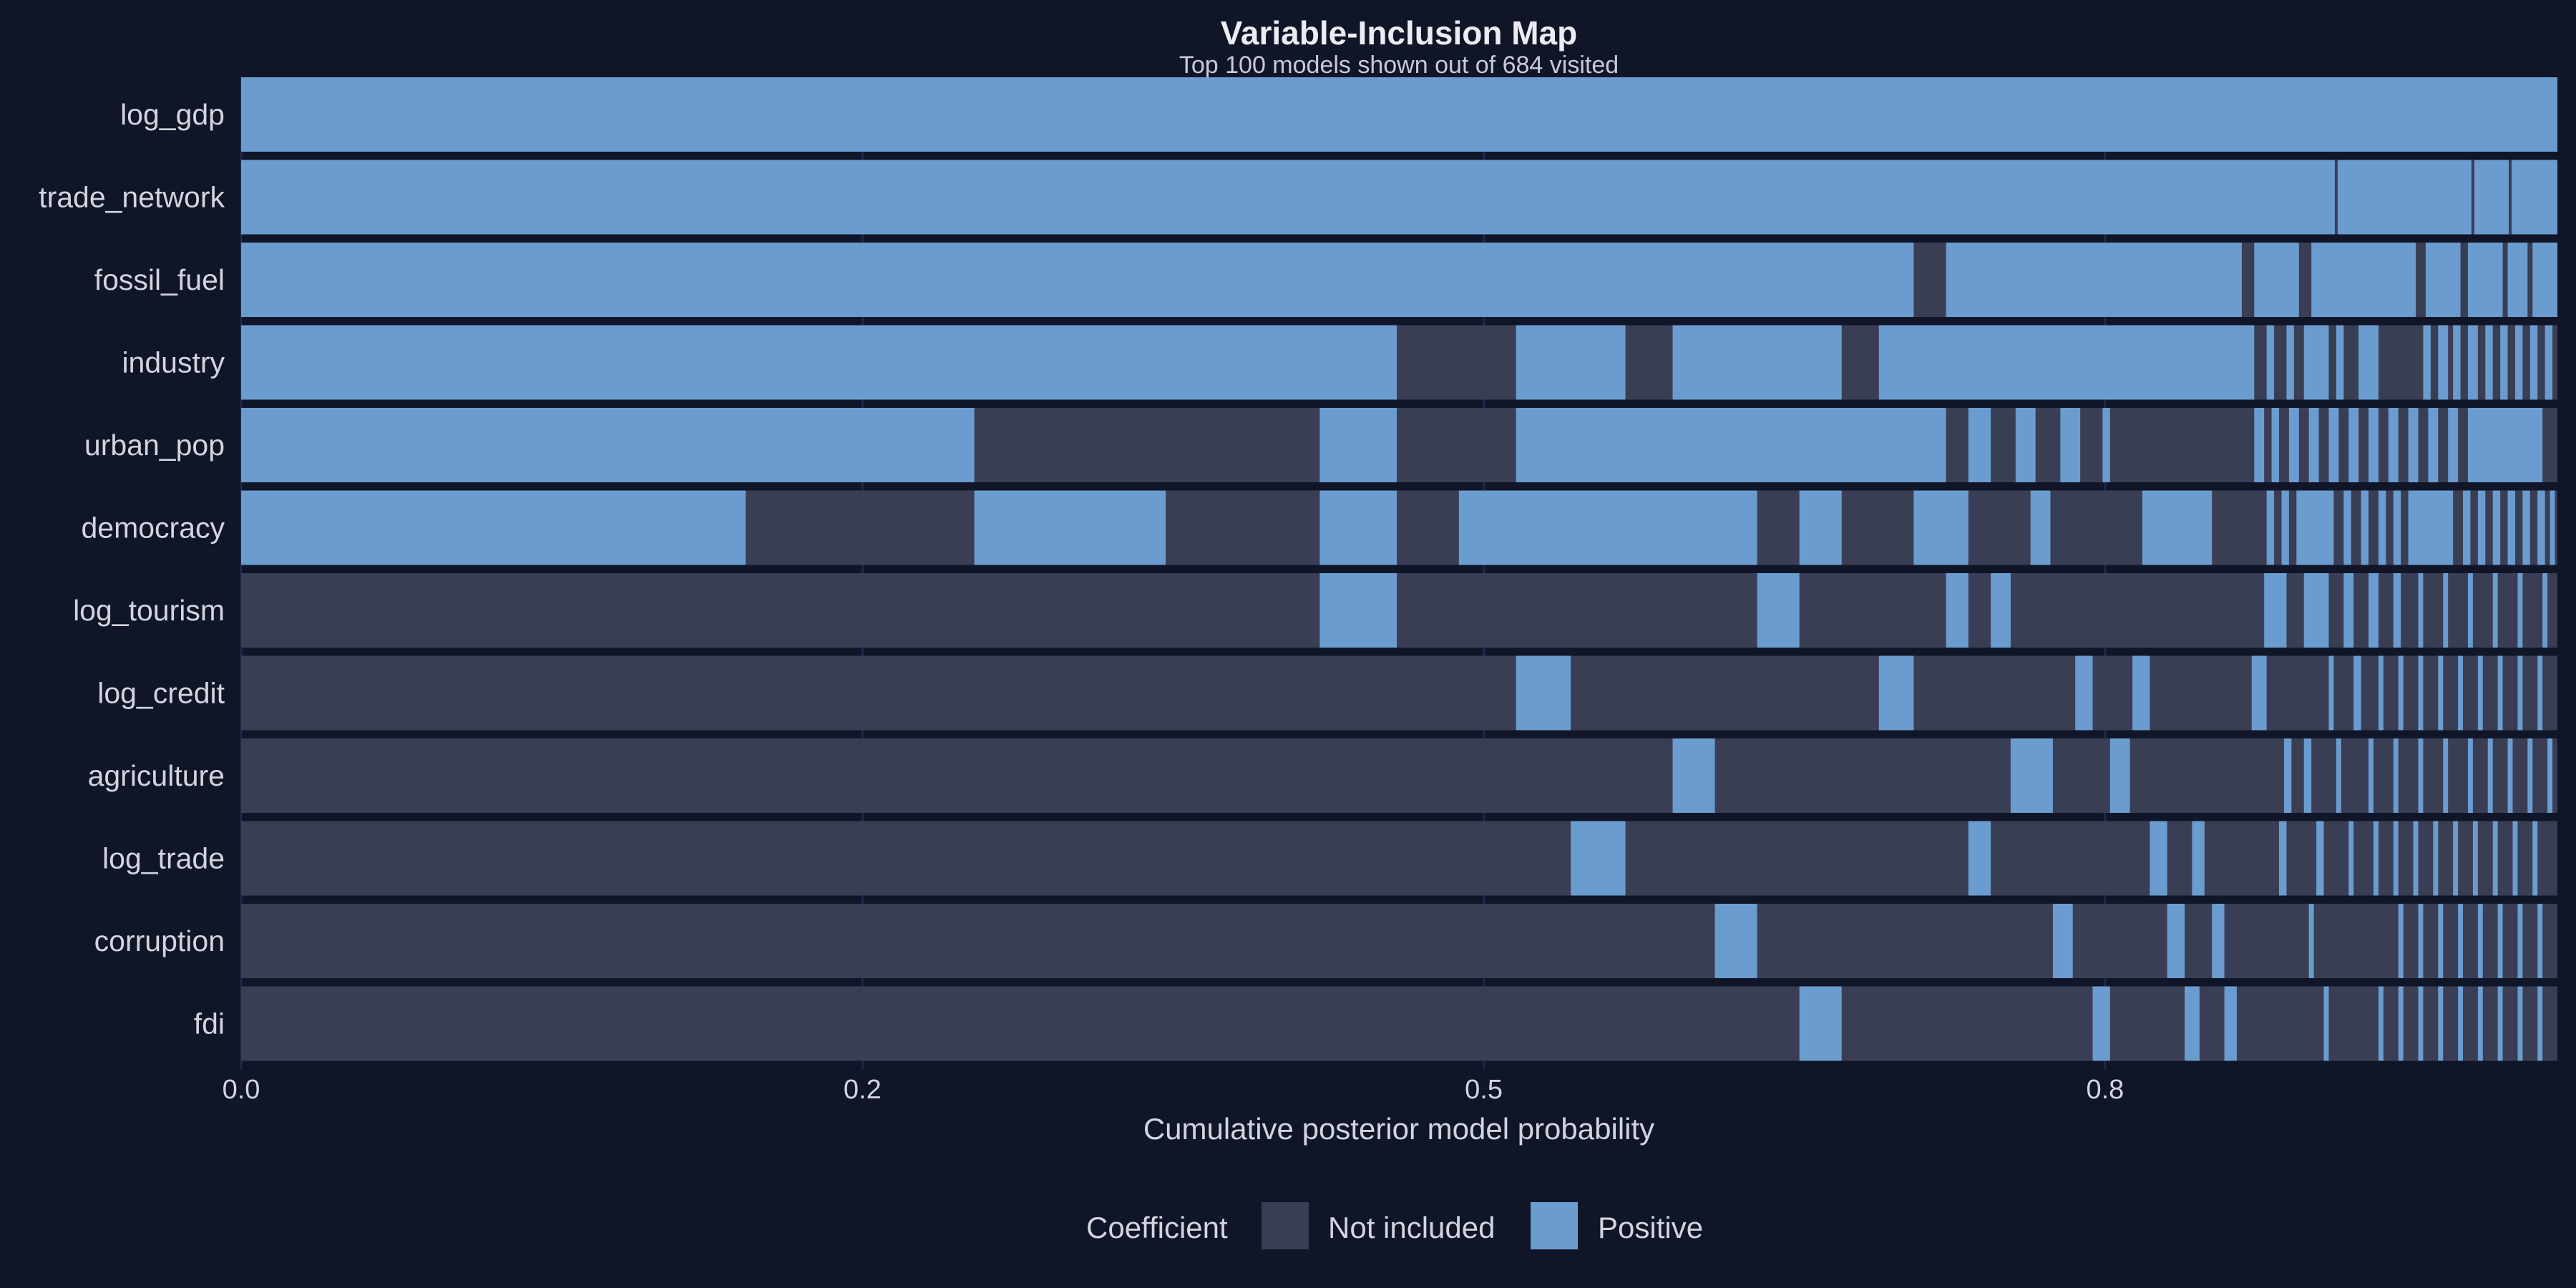 The image size is (2576, 1288). What do you see at coordinates (153, 528) in the screenshot?
I see `variable-label-democracy: democracy` at bounding box center [153, 528].